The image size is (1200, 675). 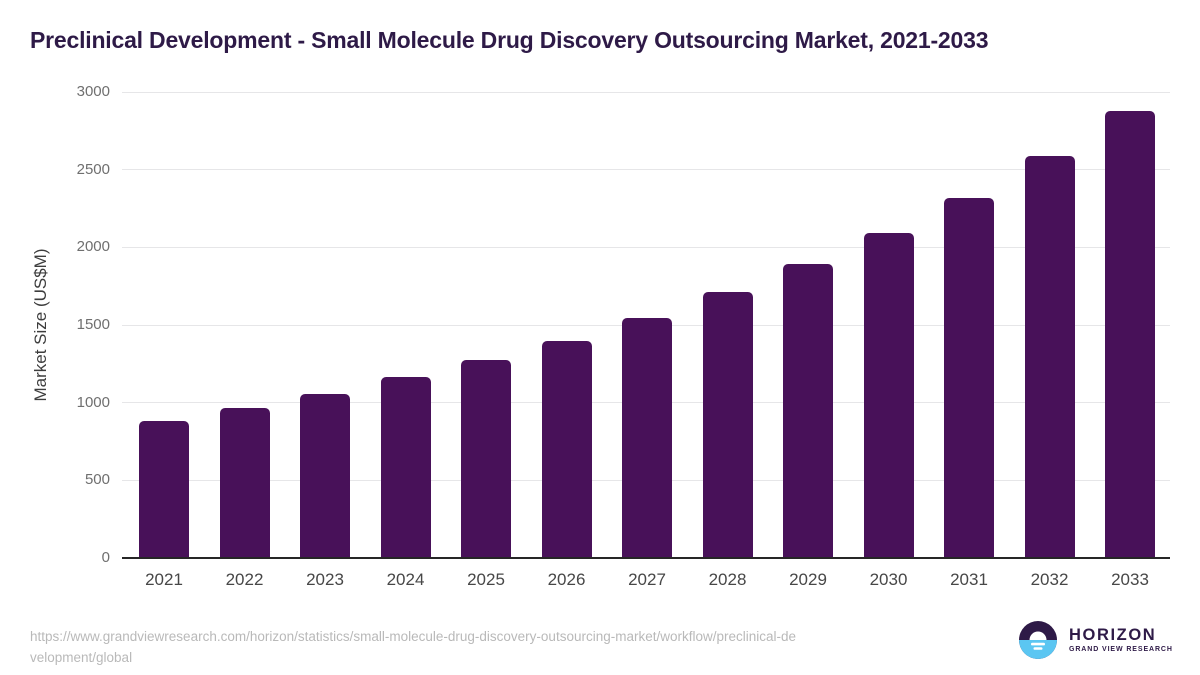 What do you see at coordinates (1121, 650) in the screenshot?
I see `logo-subtitle: GRAND VIEW RESEARCH` at bounding box center [1121, 650].